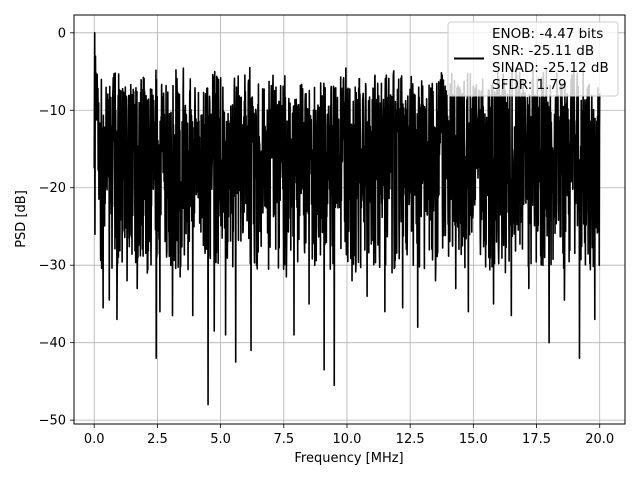 The width and height of the screenshot is (640, 480). I want to click on y-tick-label: −30, so click(52, 266).